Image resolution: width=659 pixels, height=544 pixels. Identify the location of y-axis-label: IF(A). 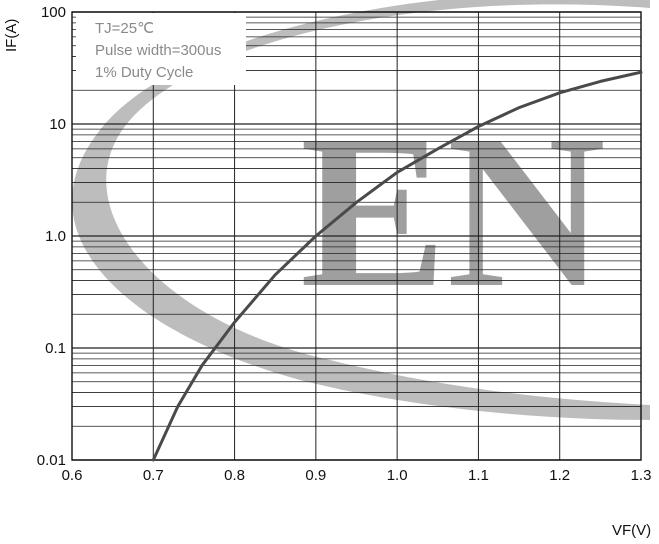
(11, 35).